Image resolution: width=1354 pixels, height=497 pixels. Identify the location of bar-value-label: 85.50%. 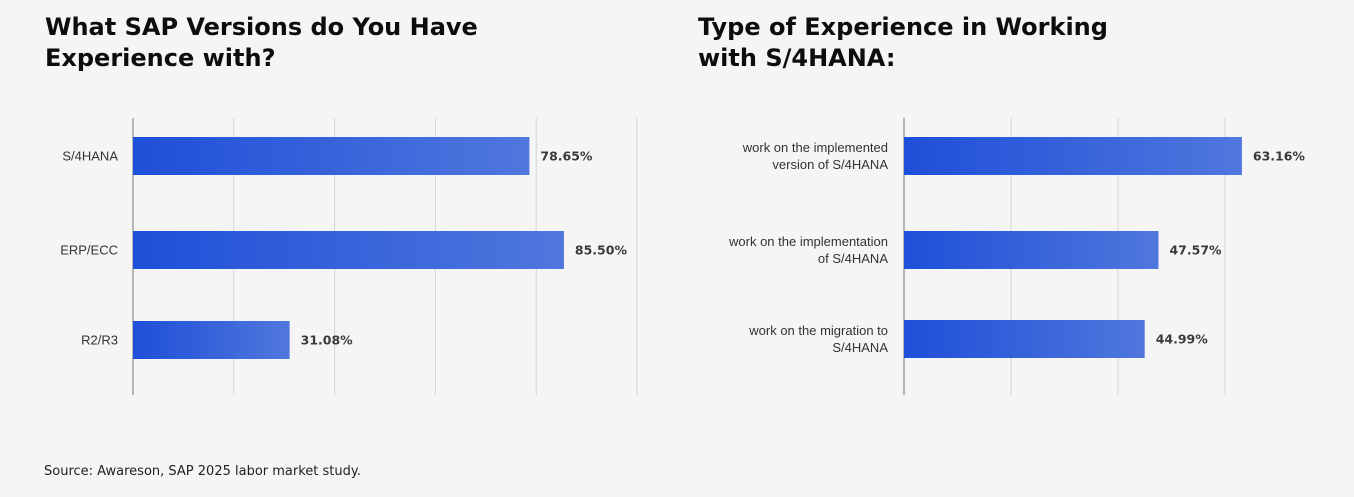
(601, 250).